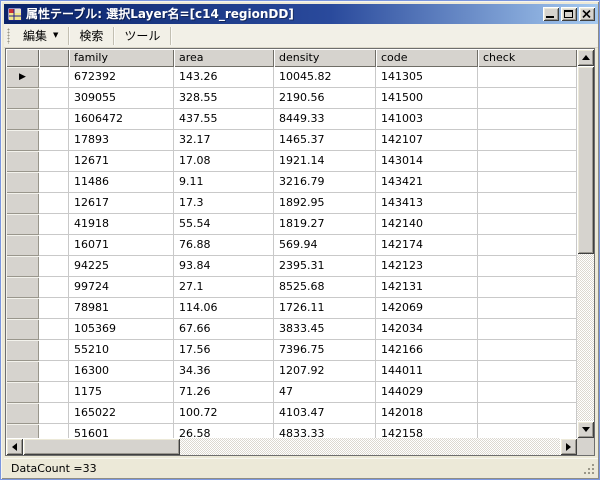 Image resolution: width=600 pixels, height=480 pixels. I want to click on cell-family: 1606472, so click(121, 119).